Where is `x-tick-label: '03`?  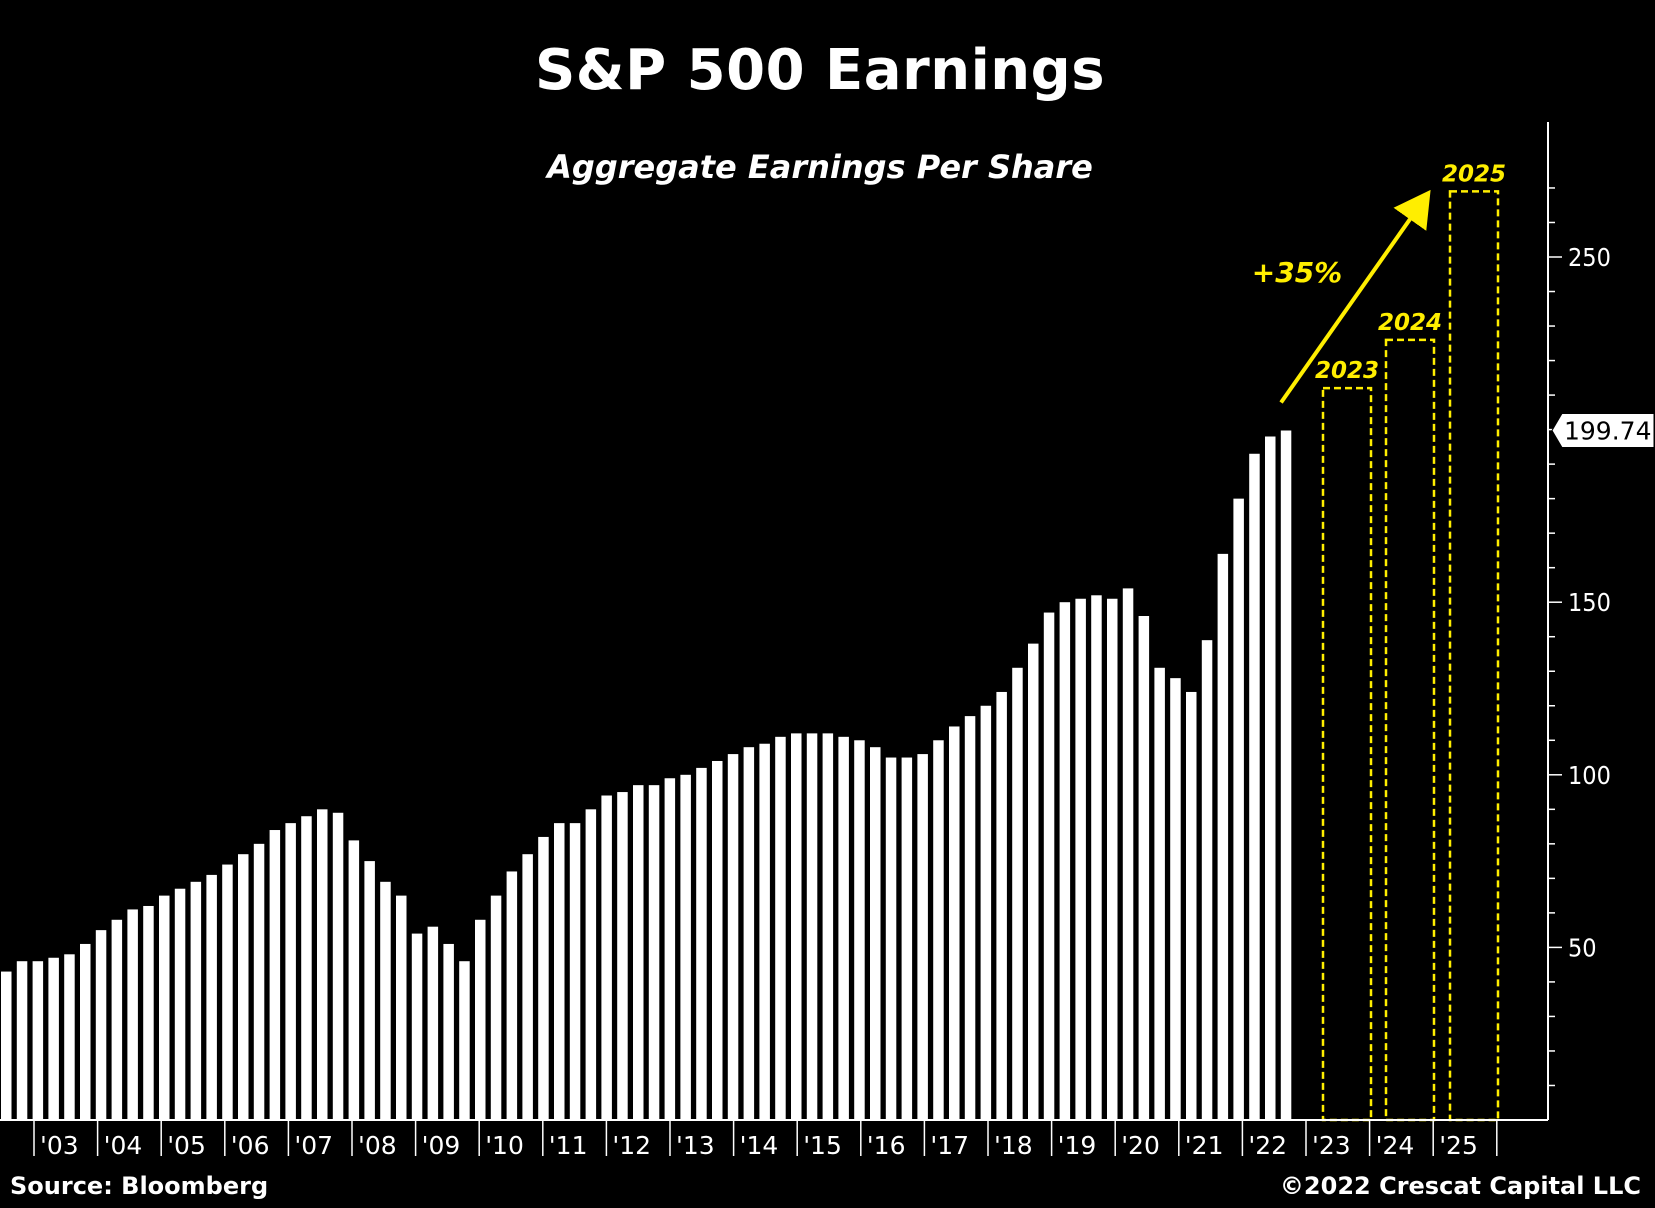 x-tick-label: '03 is located at coordinates (59, 1145).